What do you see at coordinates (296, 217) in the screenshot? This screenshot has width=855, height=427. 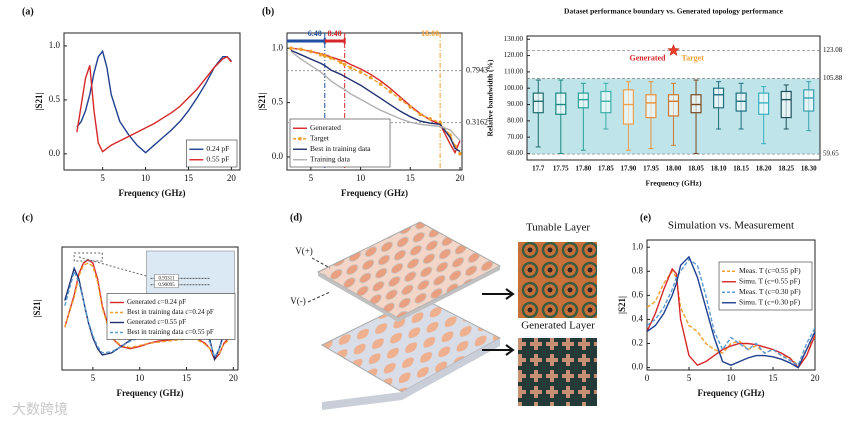 I see `panel-label: (d)` at bounding box center [296, 217].